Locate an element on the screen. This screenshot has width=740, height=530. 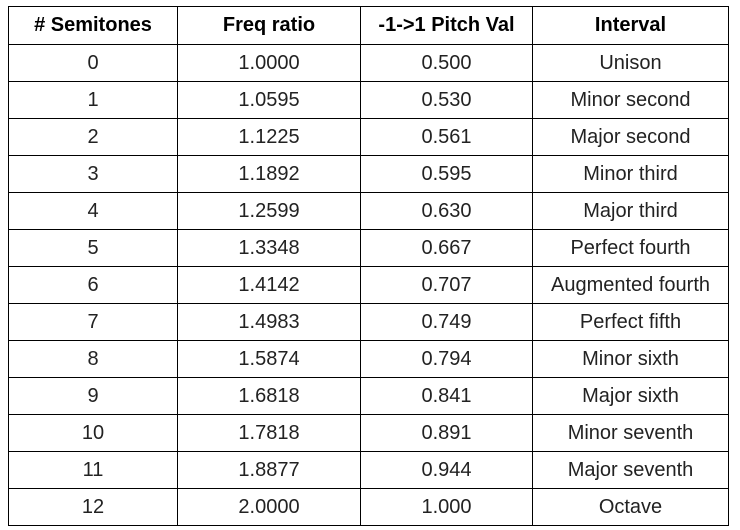
table-row: 3 1.1892 0.595 Minor third is located at coordinates (368, 174).